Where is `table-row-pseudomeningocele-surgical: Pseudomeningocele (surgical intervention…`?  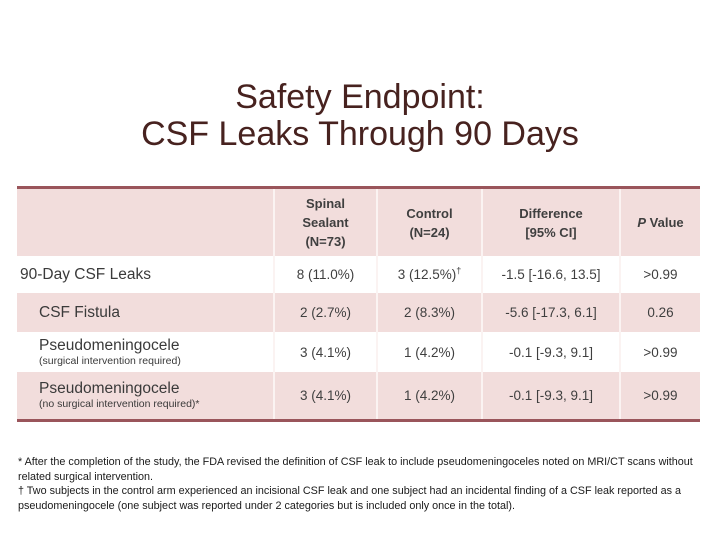
table-row-pseudomeningocele-surgical: Pseudomeningocele (surgical intervention… is located at coordinates (358, 352).